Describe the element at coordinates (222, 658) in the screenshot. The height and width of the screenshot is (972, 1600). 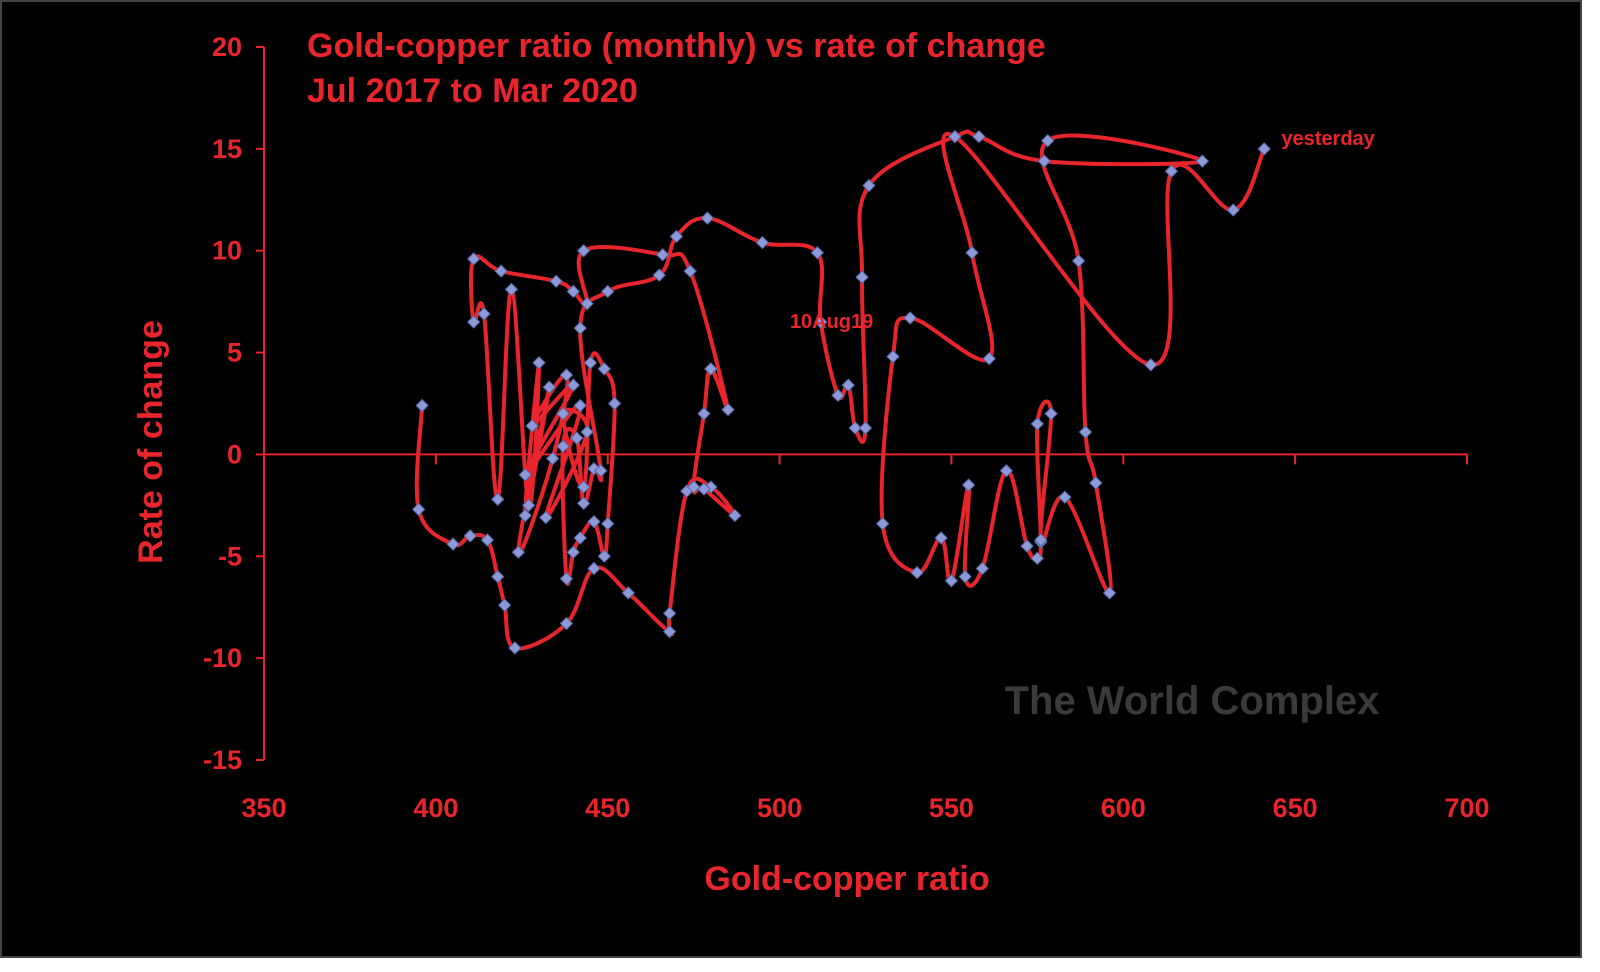
I see `y-tick-label: -10` at that location.